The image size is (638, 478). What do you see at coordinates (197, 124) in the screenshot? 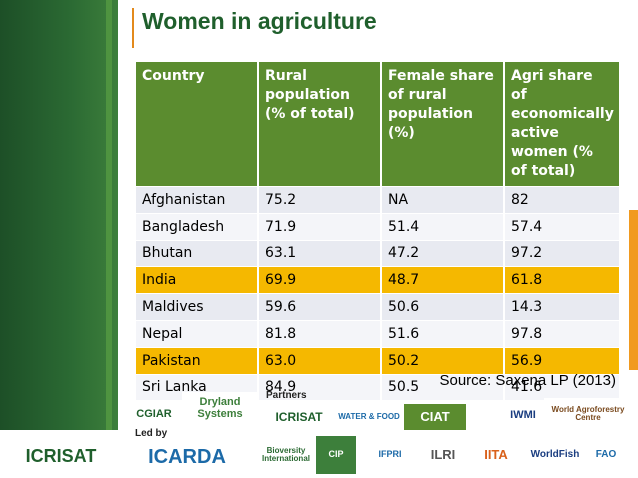
I see `header-cell: Country` at bounding box center [197, 124].